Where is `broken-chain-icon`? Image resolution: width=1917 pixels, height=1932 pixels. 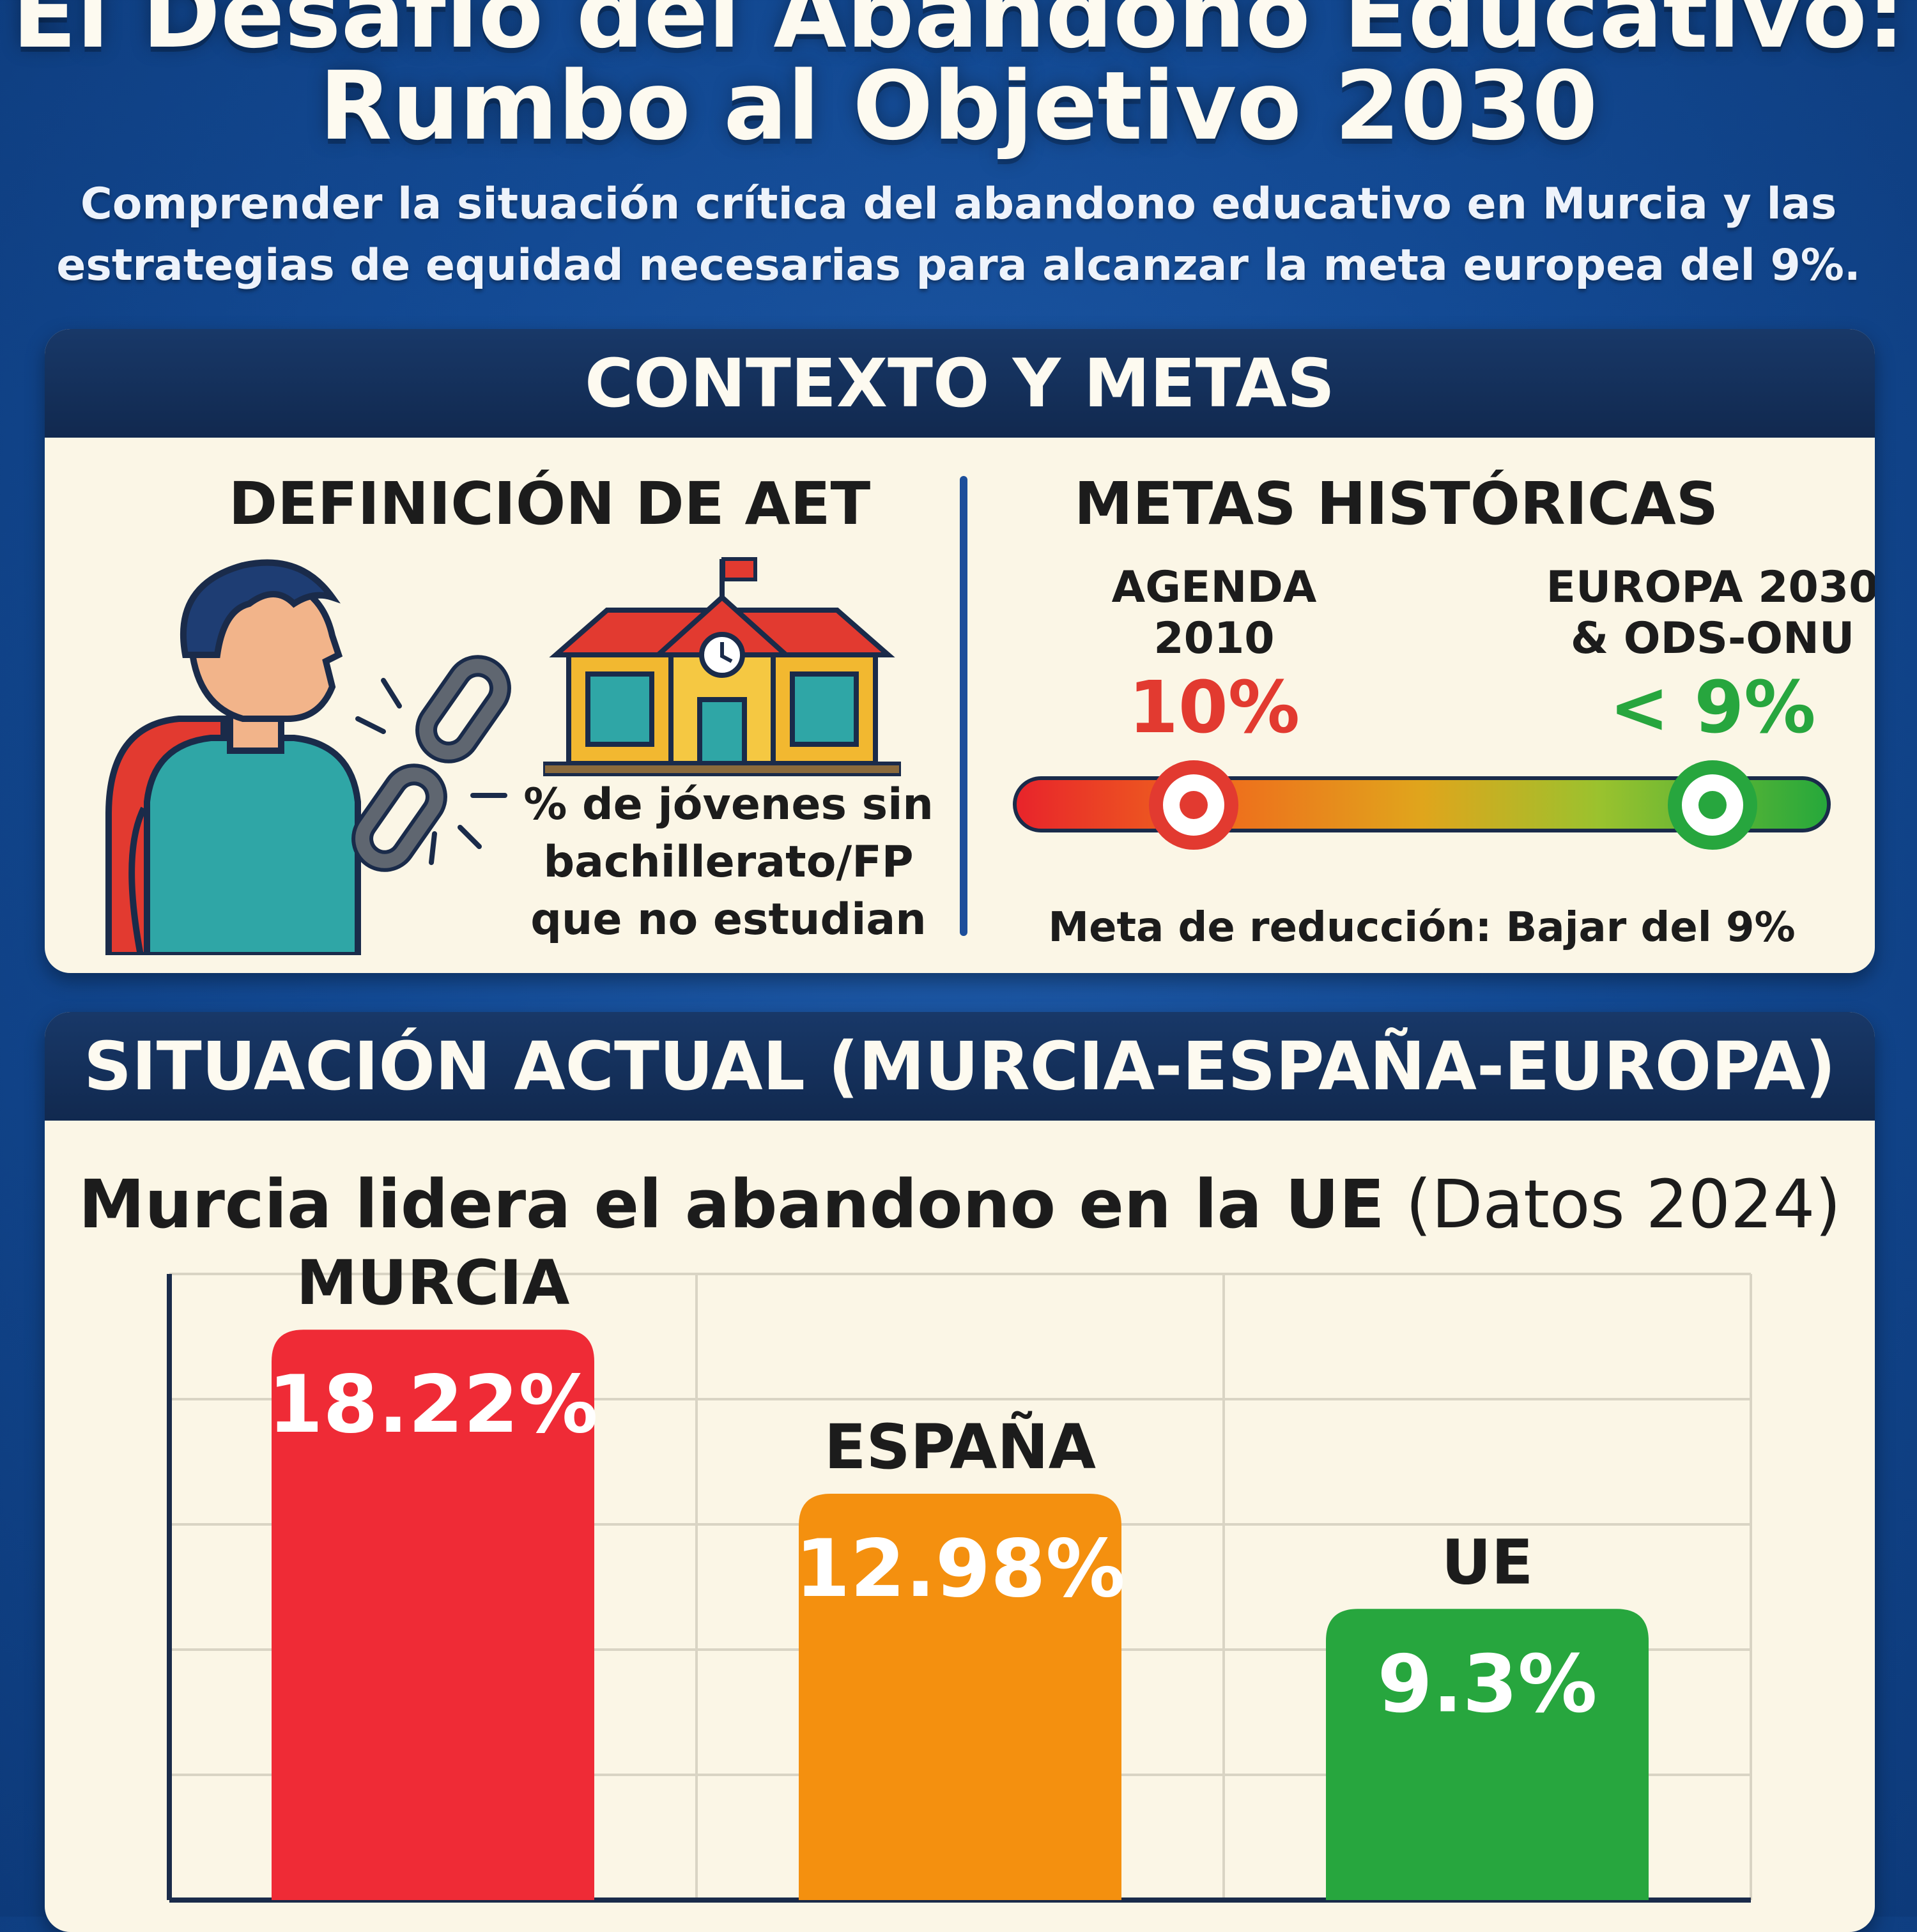 broken-chain-icon is located at coordinates (431, 763).